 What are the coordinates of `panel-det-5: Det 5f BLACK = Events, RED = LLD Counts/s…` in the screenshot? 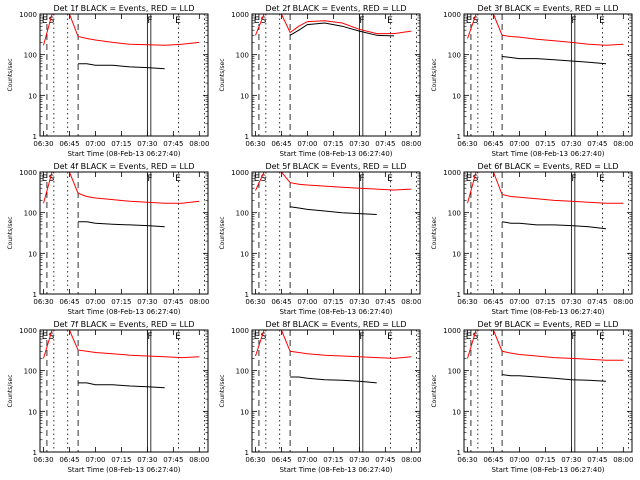 It's located at (320, 239).